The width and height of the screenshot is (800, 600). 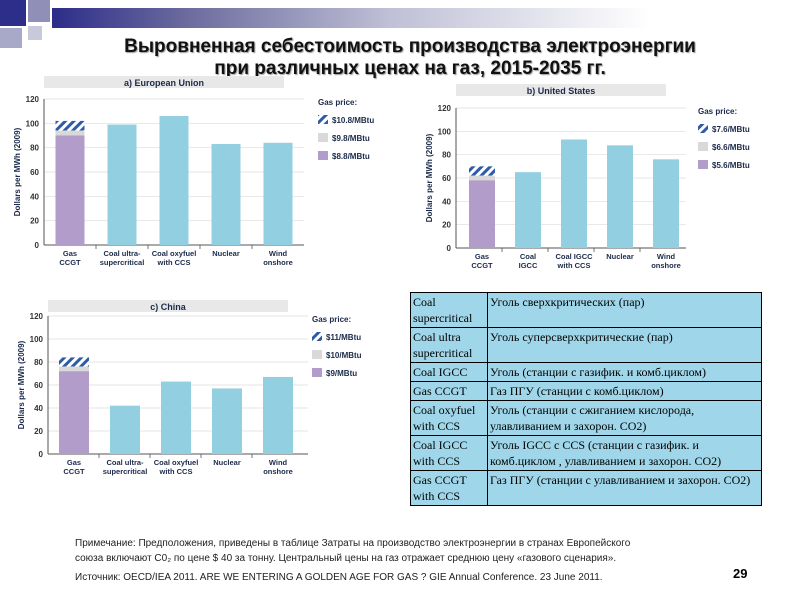 What do you see at coordinates (38, 431) in the screenshot?
I see `y-tick-label: 20` at bounding box center [38, 431].